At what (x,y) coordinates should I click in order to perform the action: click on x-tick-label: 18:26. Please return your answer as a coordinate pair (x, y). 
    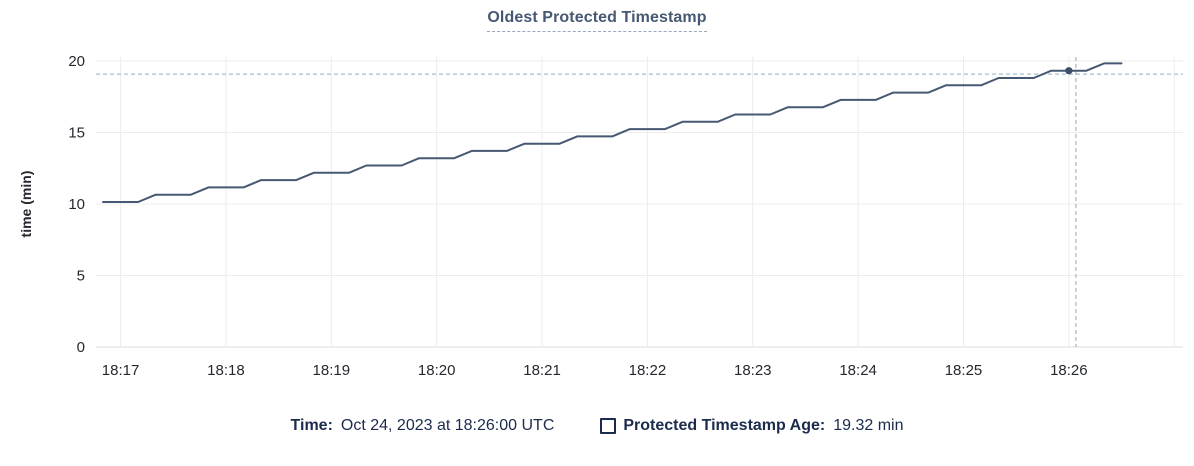
    Looking at the image, I should click on (1069, 370).